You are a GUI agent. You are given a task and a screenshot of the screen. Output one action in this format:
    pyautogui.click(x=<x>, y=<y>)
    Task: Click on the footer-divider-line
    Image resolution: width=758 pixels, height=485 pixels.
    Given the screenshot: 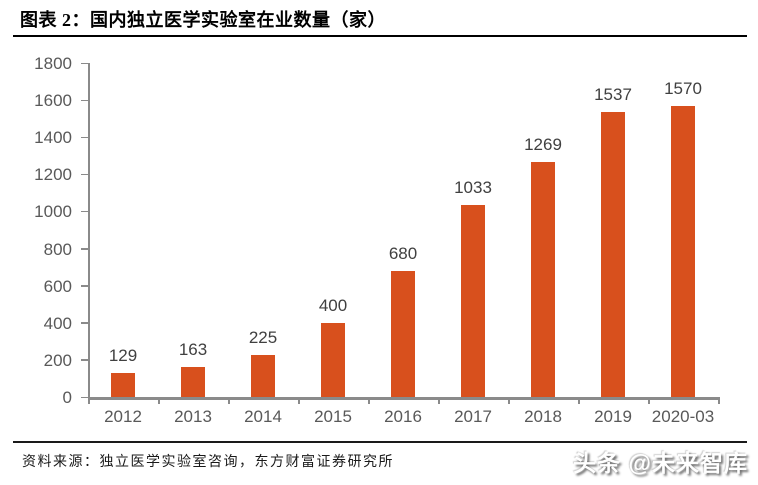 What is the action you would take?
    pyautogui.click(x=380, y=442)
    